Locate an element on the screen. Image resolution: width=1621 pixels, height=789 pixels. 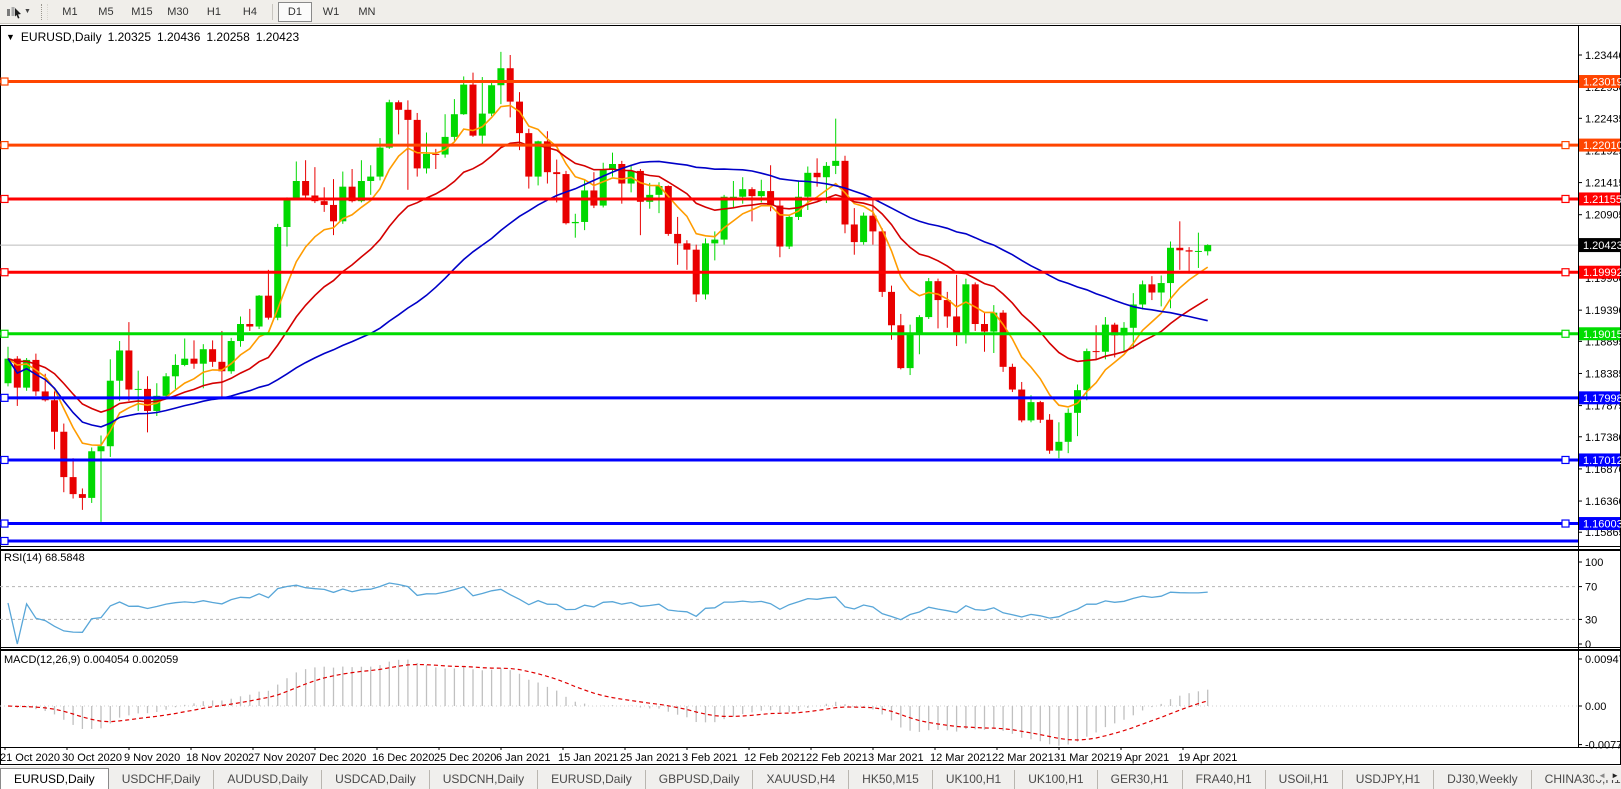
svg-text: 9 Apr 2021 is located at coordinates (1142, 758).